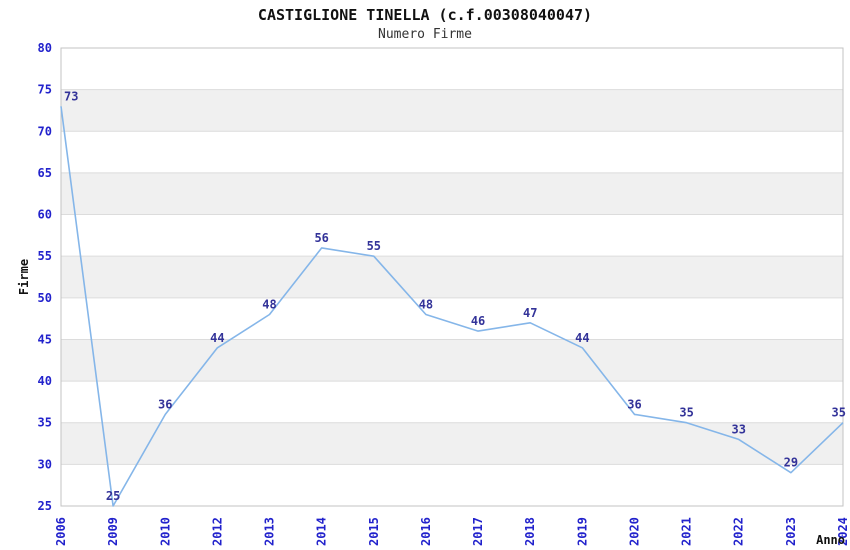  I want to click on x-tick-label: 2016, so click(426, 531).